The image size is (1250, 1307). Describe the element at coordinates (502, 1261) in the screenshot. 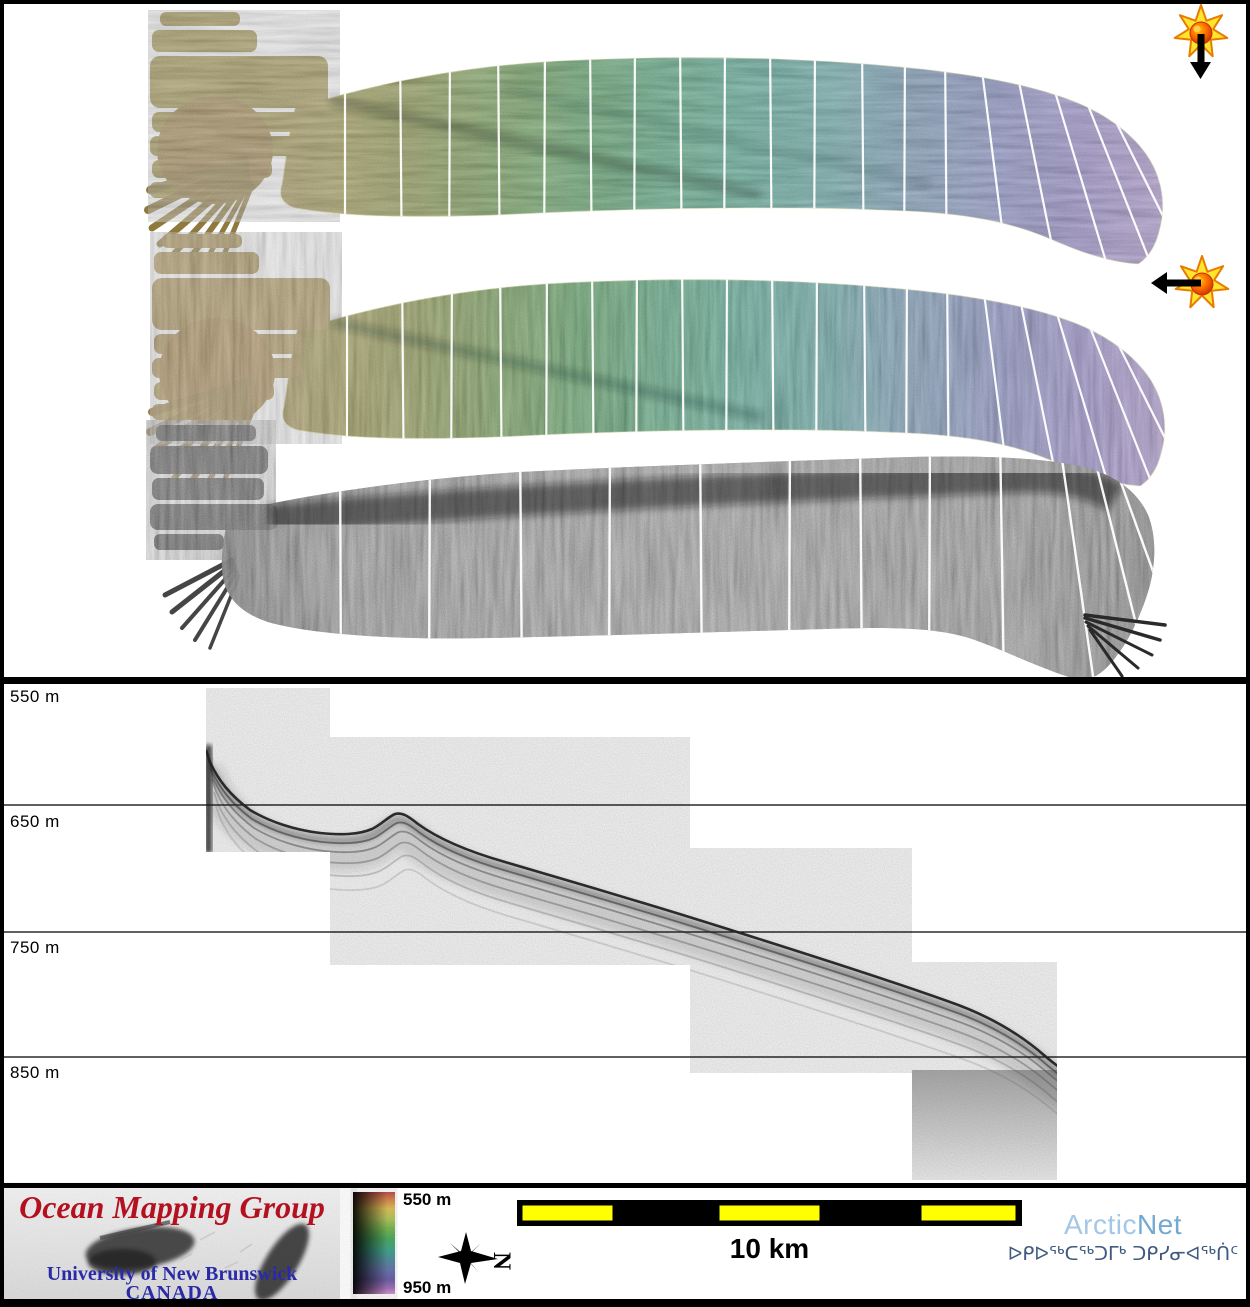

I see `north-label: N` at that location.